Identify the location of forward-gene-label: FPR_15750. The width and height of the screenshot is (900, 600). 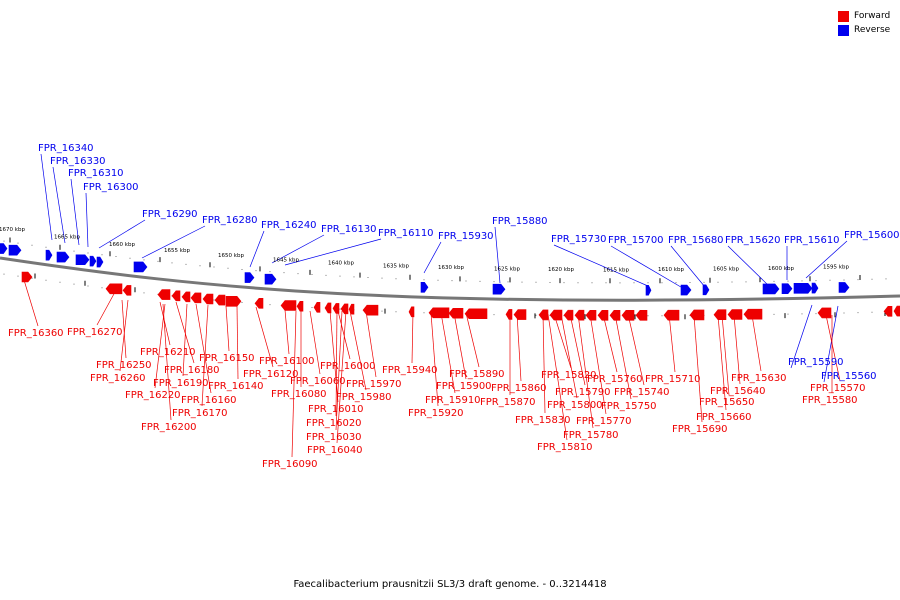
(629, 406).